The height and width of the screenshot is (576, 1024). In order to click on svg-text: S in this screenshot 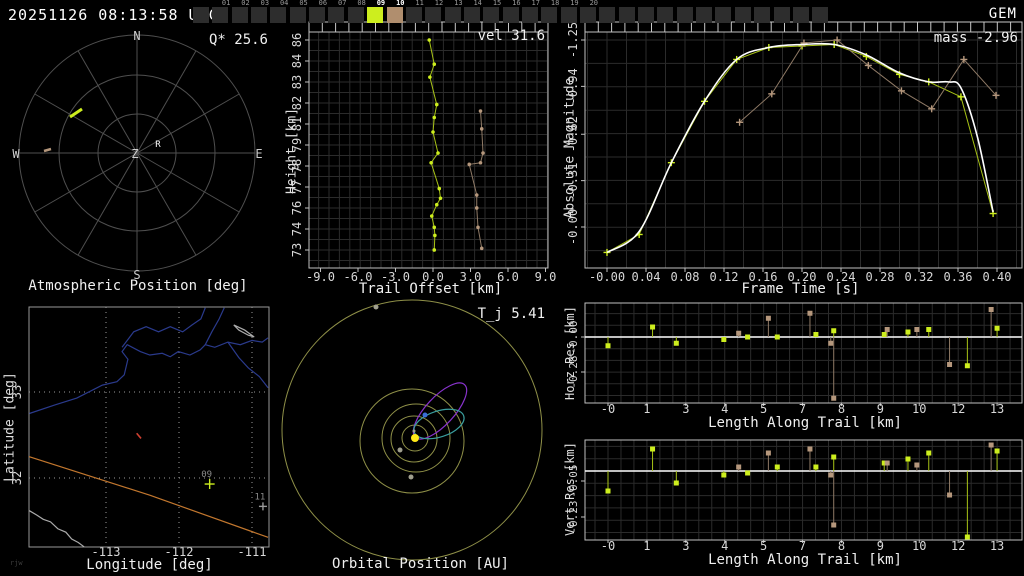, I will do `click(136, 275)`.